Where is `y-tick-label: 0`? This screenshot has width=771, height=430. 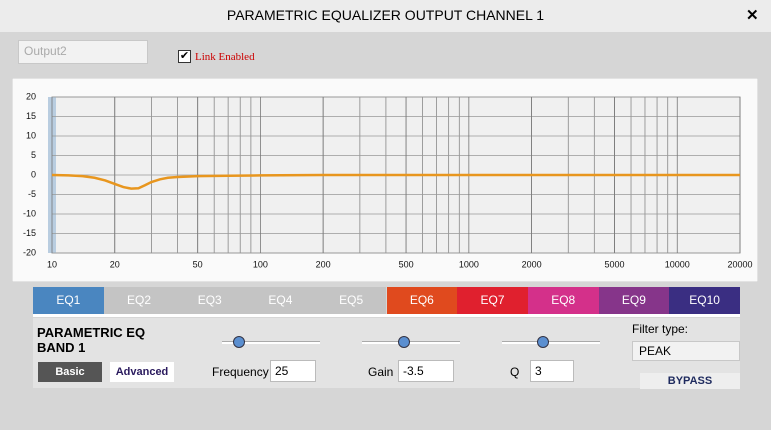 y-tick-label: 0 is located at coordinates (33, 174).